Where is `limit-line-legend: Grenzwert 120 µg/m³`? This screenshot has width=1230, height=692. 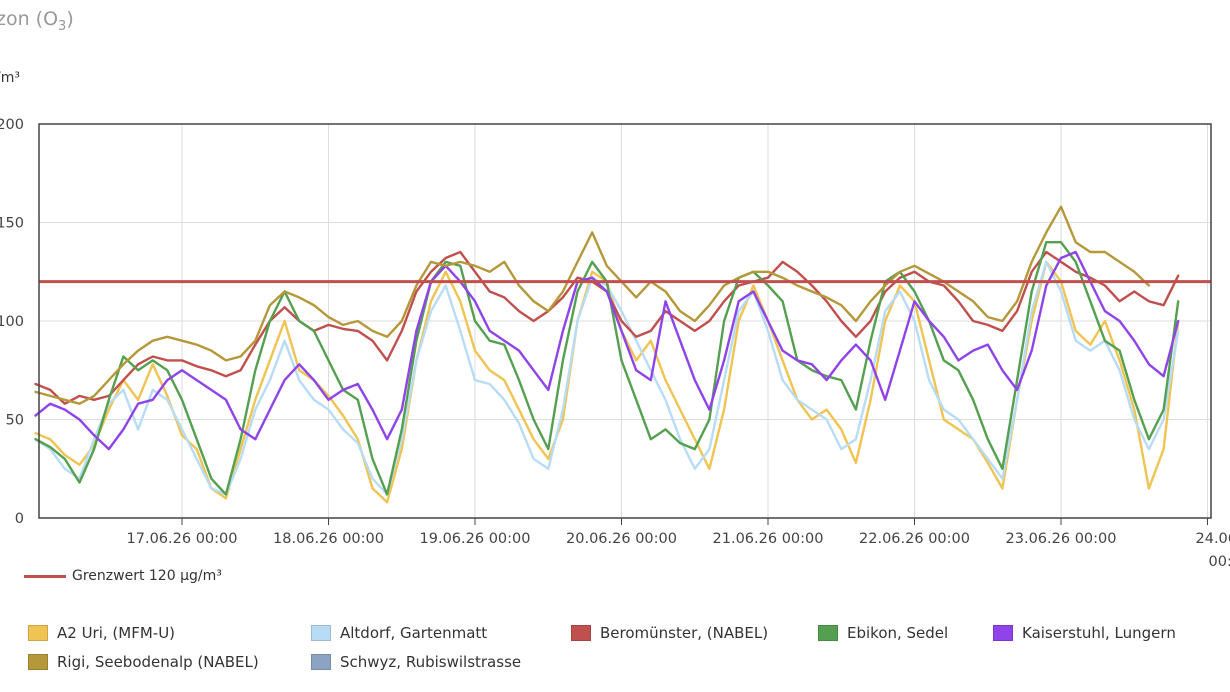
limit-line-legend: Grenzwert 120 µg/m³ is located at coordinates (123, 576).